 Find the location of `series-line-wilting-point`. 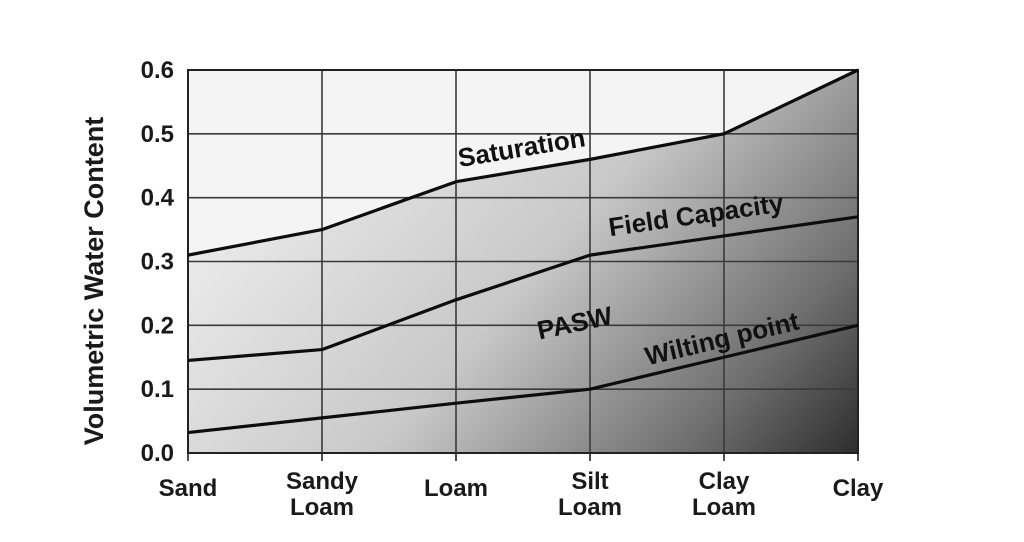

series-line-wilting-point is located at coordinates (523, 379).